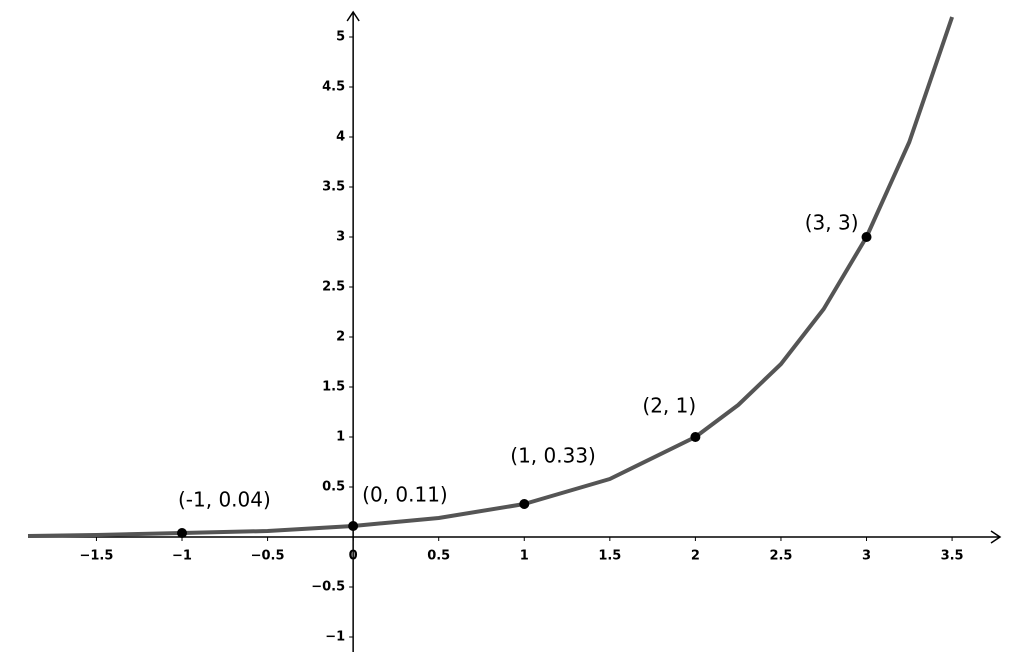 The width and height of the screenshot is (1024, 671). What do you see at coordinates (333, 287) in the screenshot?
I see `y-tick-label: 2.5` at bounding box center [333, 287].